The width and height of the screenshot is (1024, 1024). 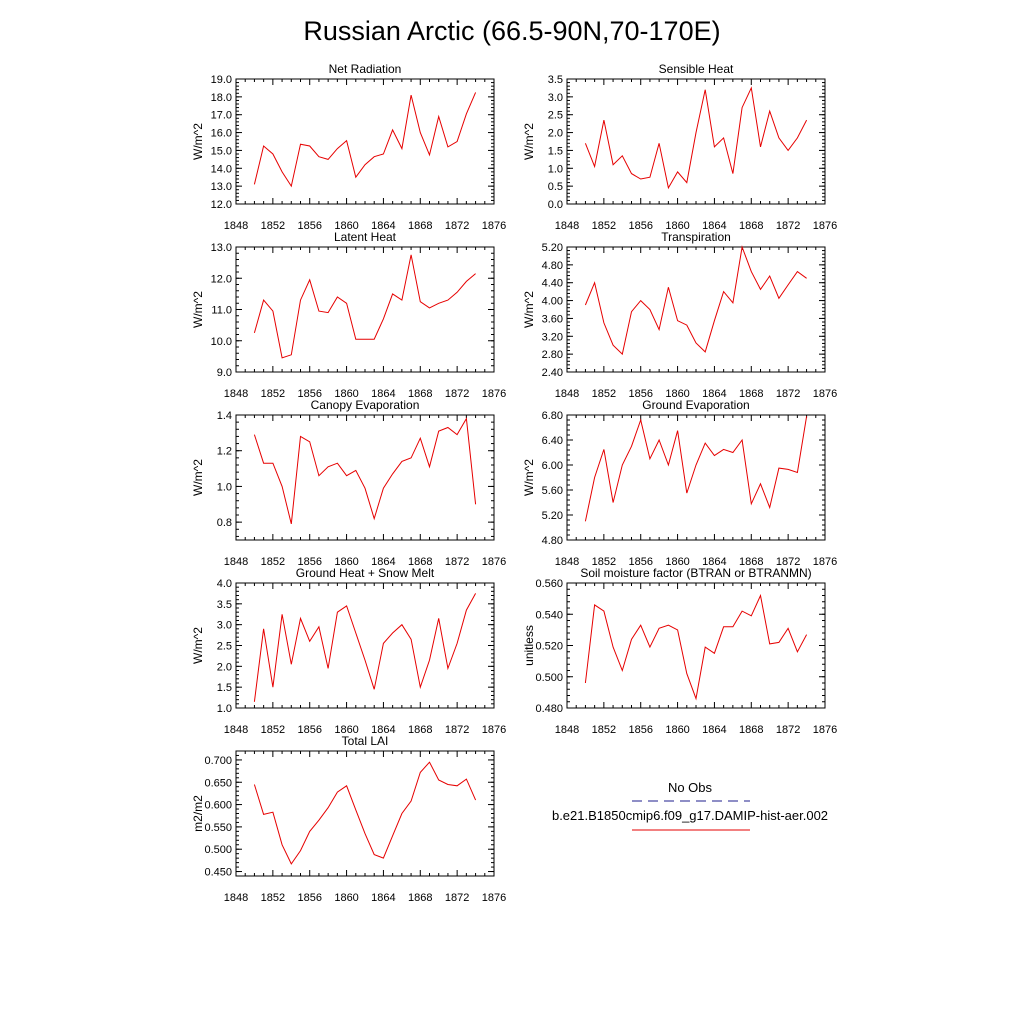 What do you see at coordinates (218, 806) in the screenshot?
I see `y-tick-label: 0.600` at bounding box center [218, 806].